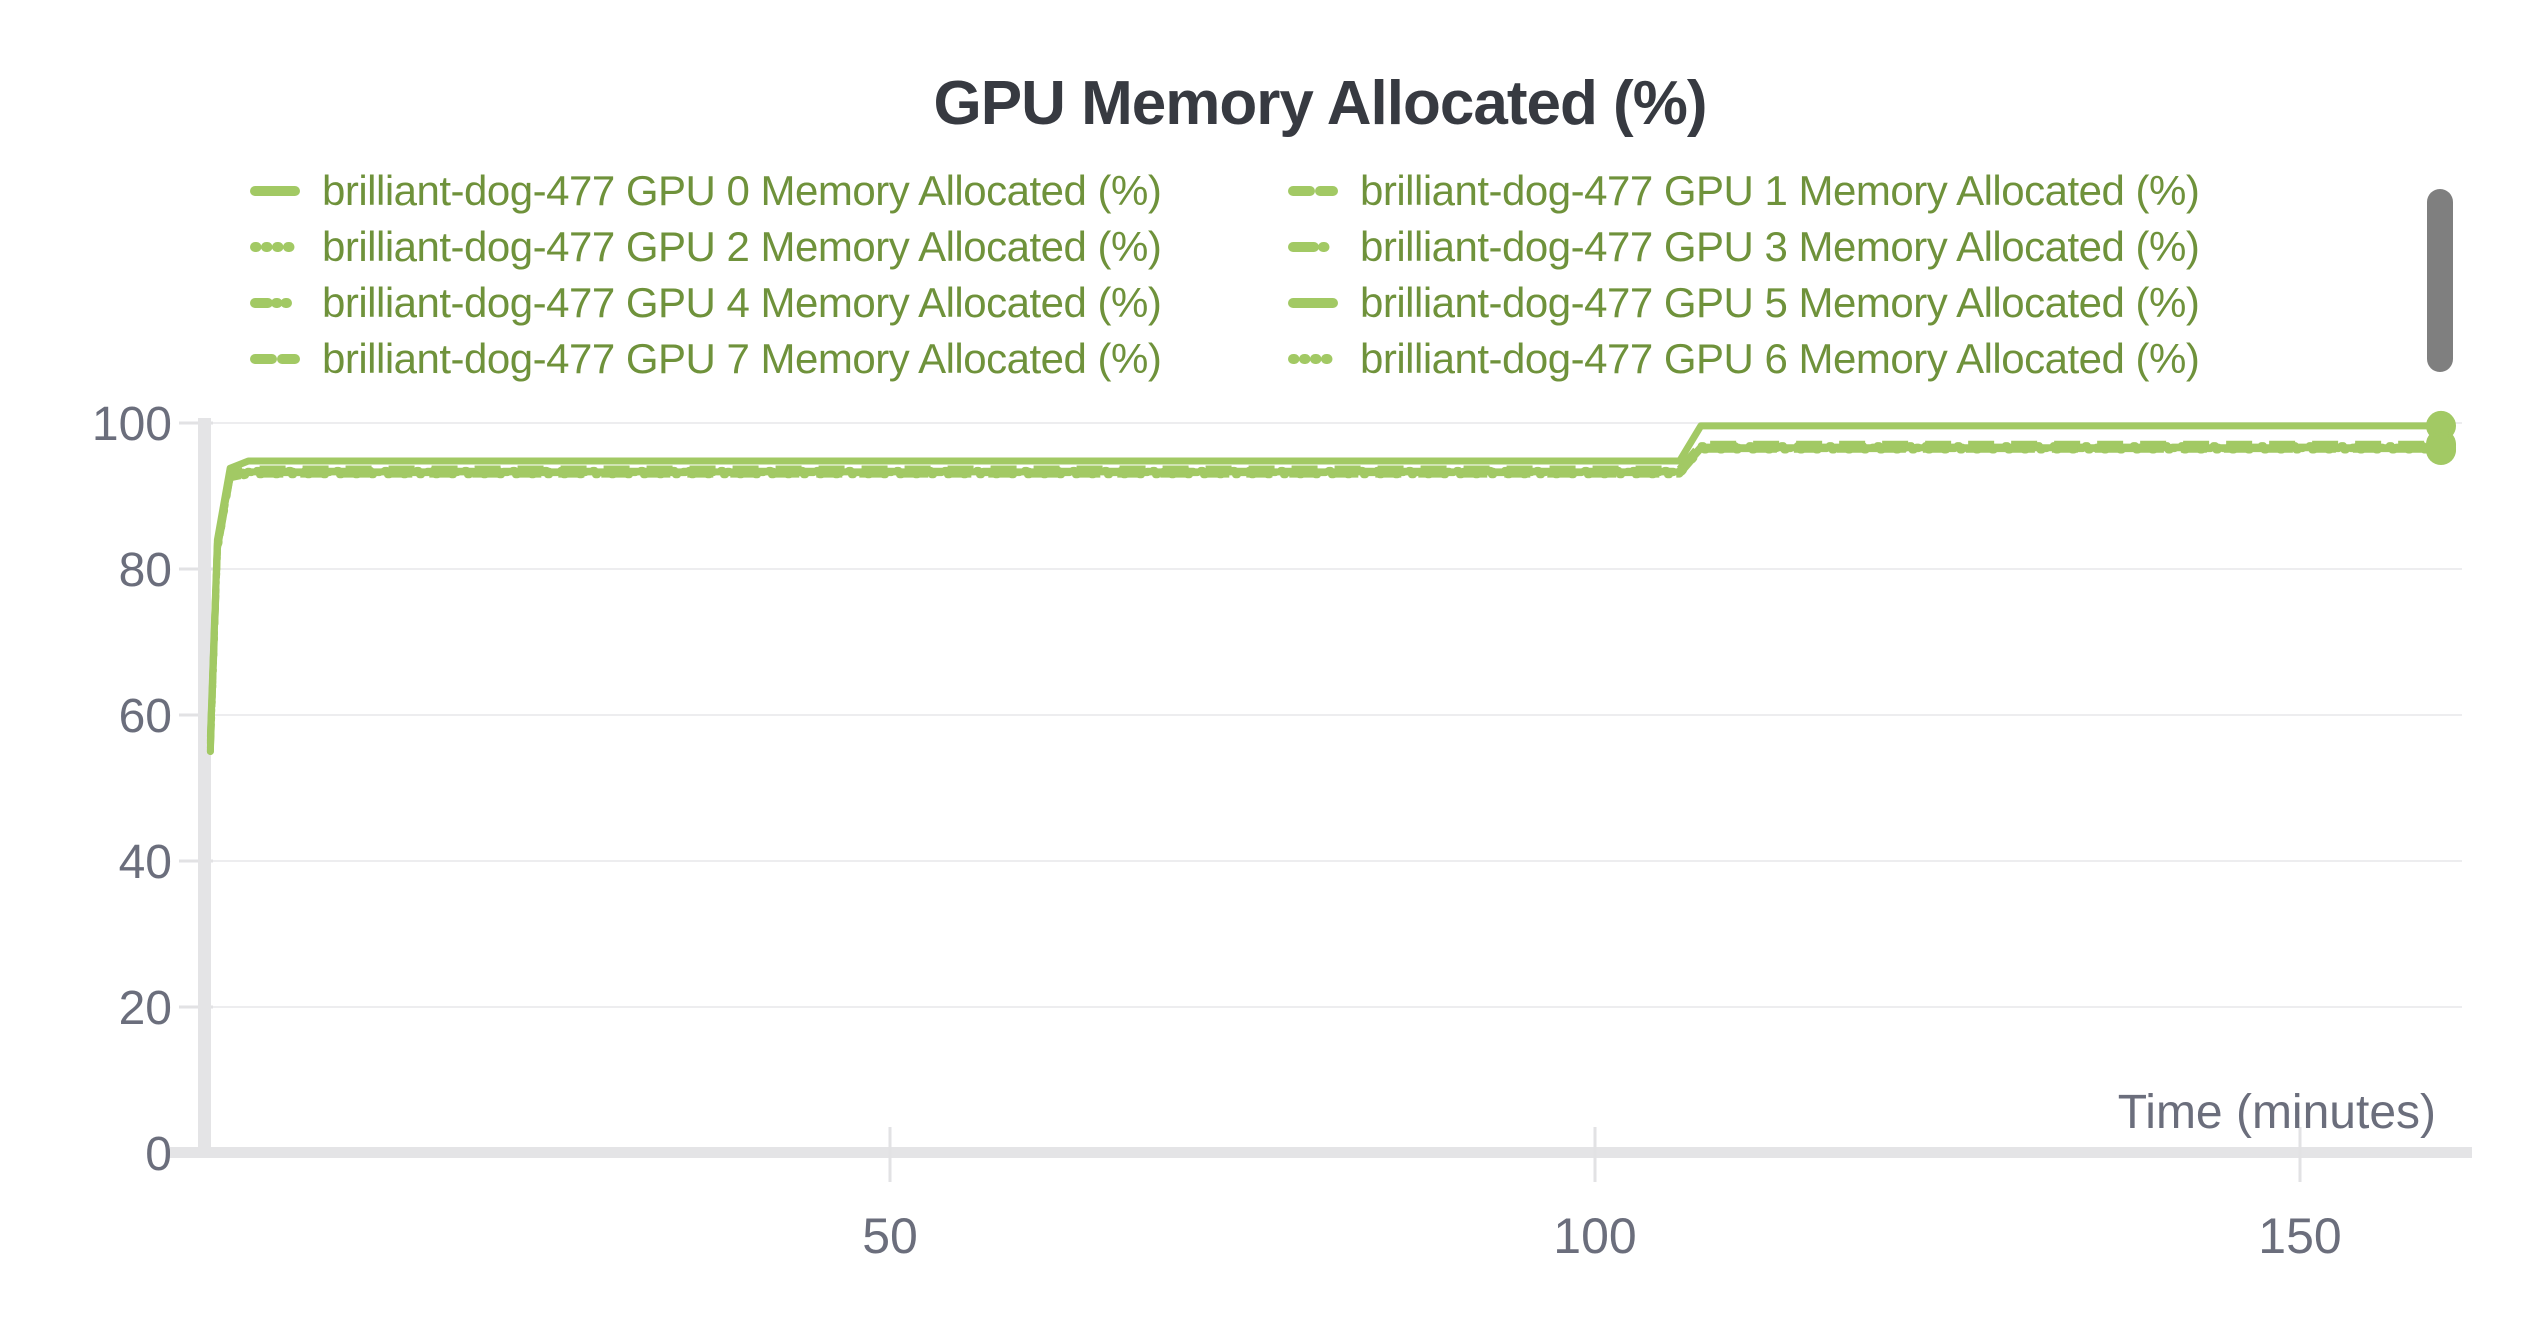 This screenshot has width=2528, height=1328. What do you see at coordinates (204, 788) in the screenshot?
I see `y-axis-line` at bounding box center [204, 788].